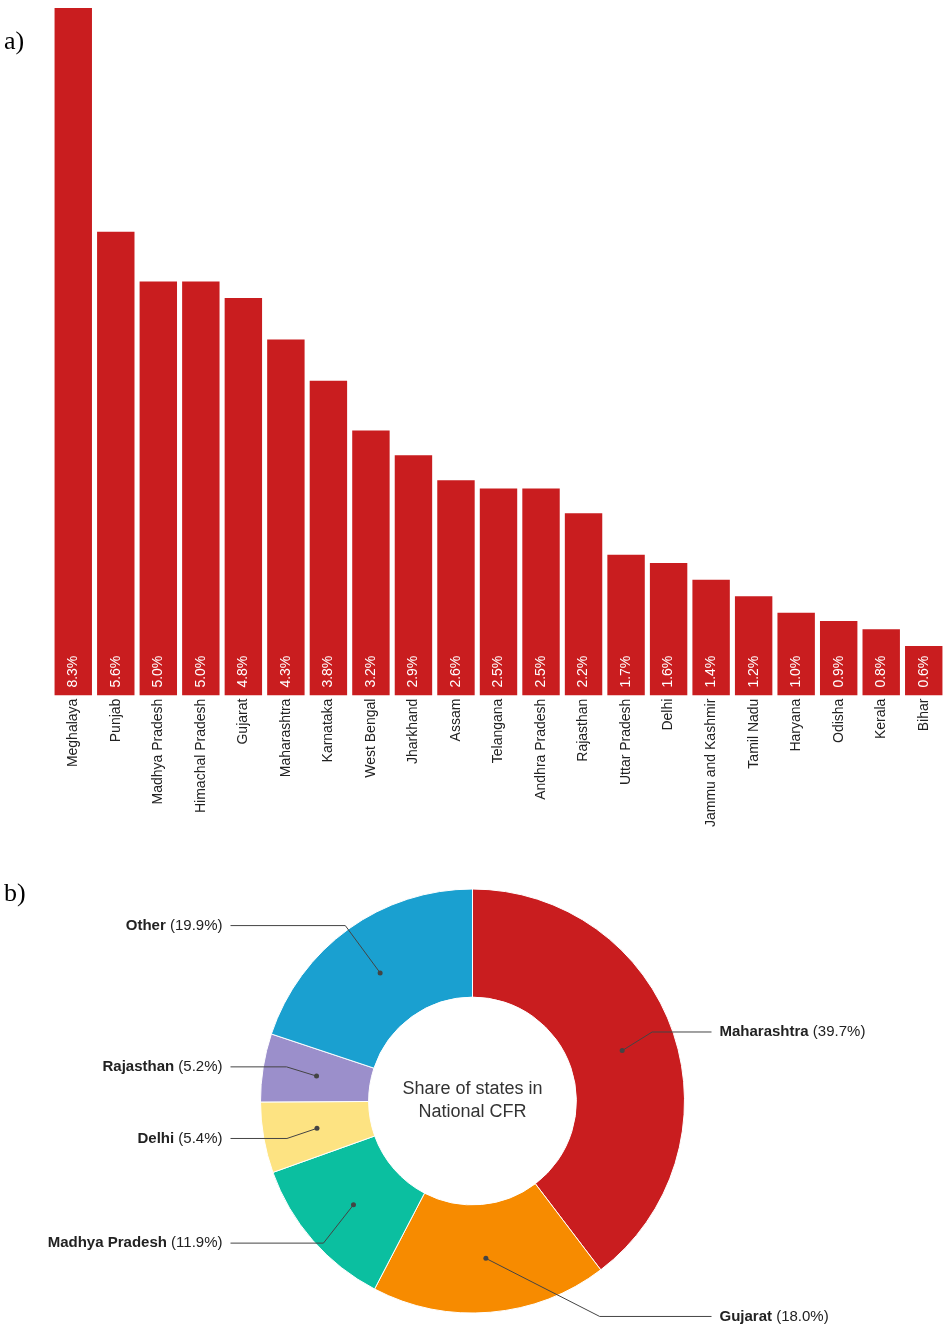 The image size is (945, 1344). I want to click on x-tick-label: Jharkhand, so click(412, 731).